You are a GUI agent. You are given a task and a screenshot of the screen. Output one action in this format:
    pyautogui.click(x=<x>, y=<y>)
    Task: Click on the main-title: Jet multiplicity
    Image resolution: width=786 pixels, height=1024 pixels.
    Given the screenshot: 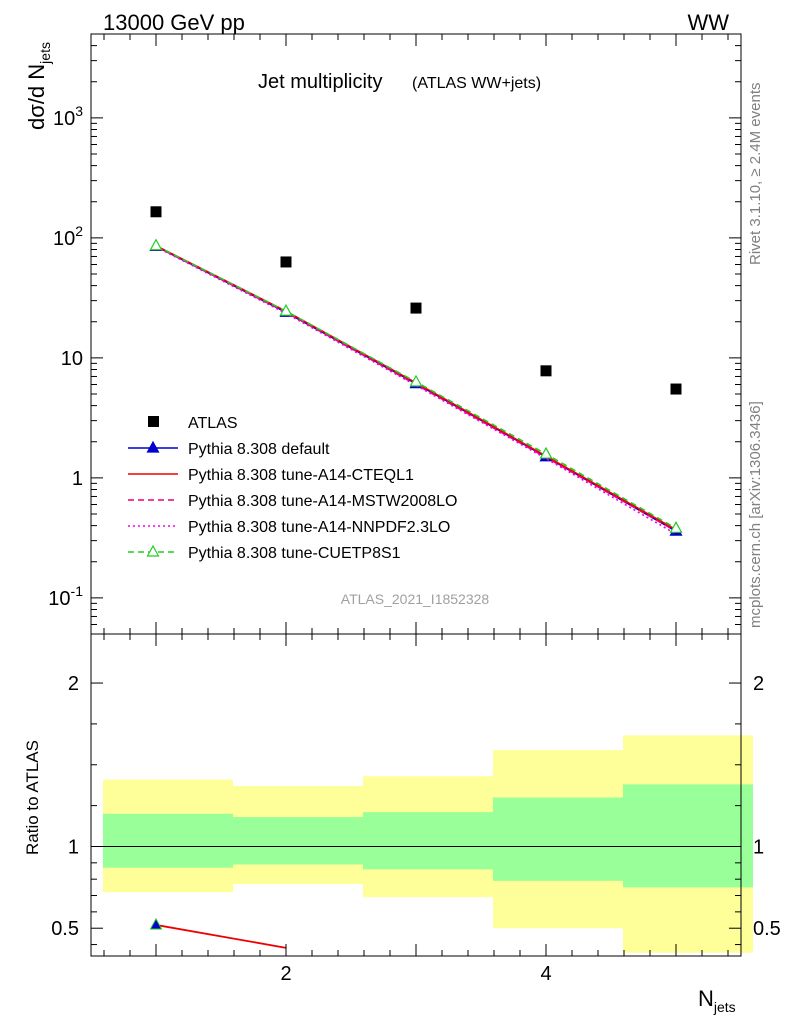 What is the action you would take?
    pyautogui.click(x=320, y=82)
    